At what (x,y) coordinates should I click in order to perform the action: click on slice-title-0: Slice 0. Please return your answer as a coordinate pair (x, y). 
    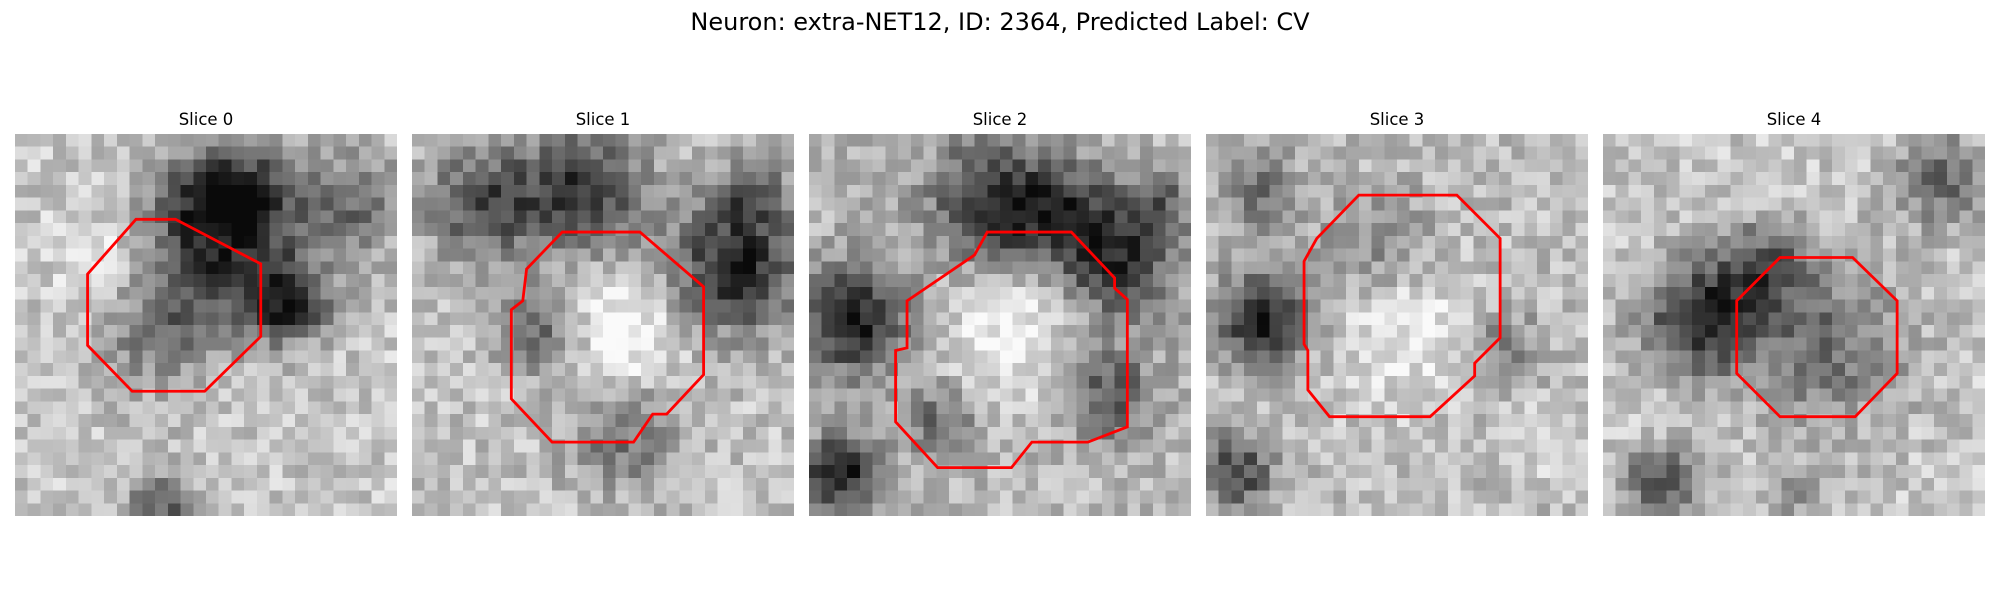
    Looking at the image, I should click on (206, 119).